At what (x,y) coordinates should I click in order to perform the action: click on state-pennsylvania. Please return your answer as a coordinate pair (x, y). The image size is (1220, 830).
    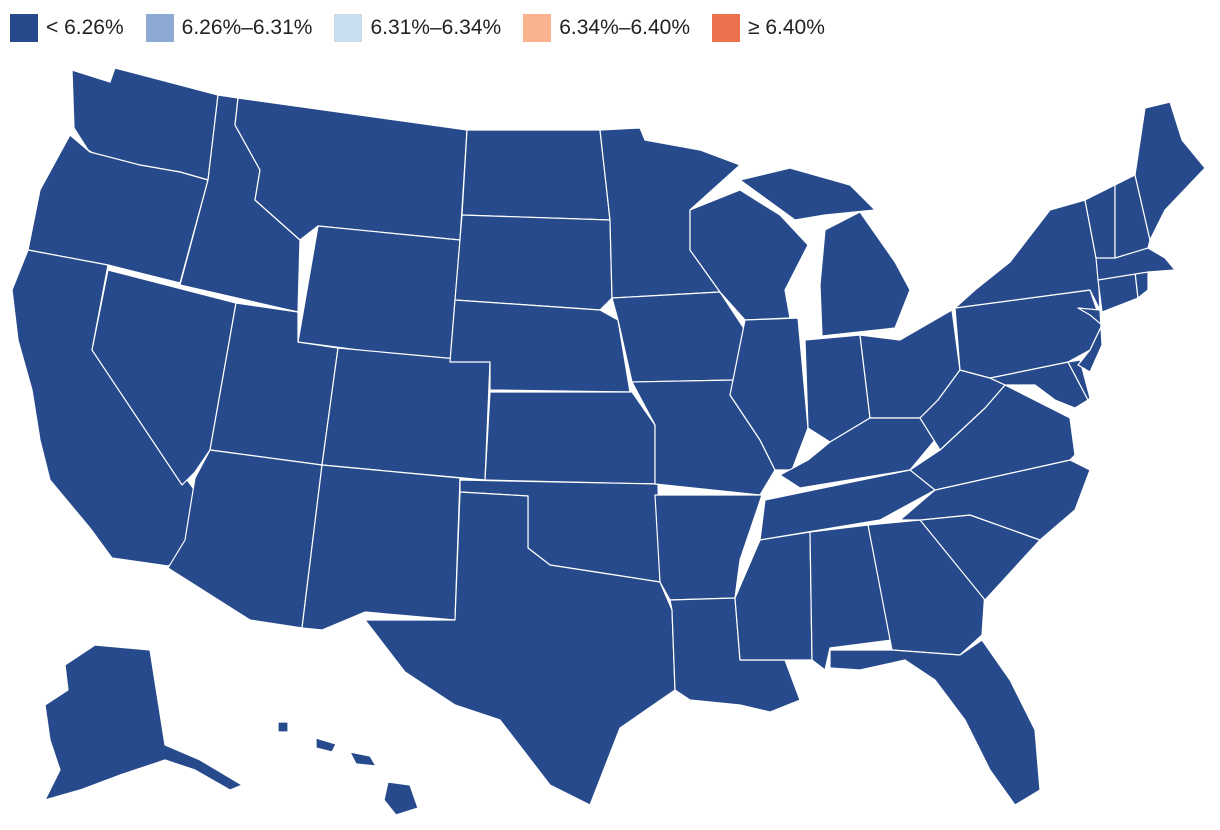
    Looking at the image, I should click on (1028, 334).